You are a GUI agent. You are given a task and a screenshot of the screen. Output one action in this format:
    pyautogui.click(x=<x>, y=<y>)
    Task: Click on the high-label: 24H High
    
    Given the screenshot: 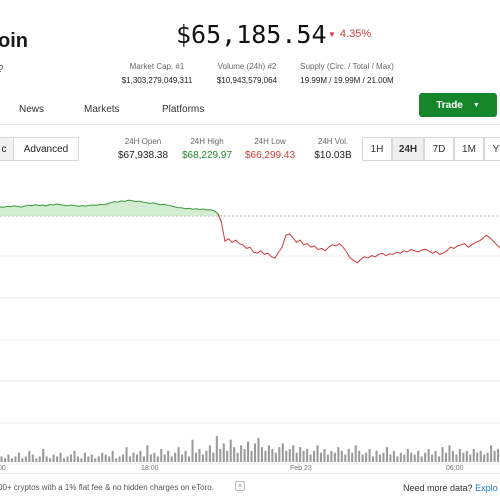 What is the action you would take?
    pyautogui.click(x=207, y=141)
    